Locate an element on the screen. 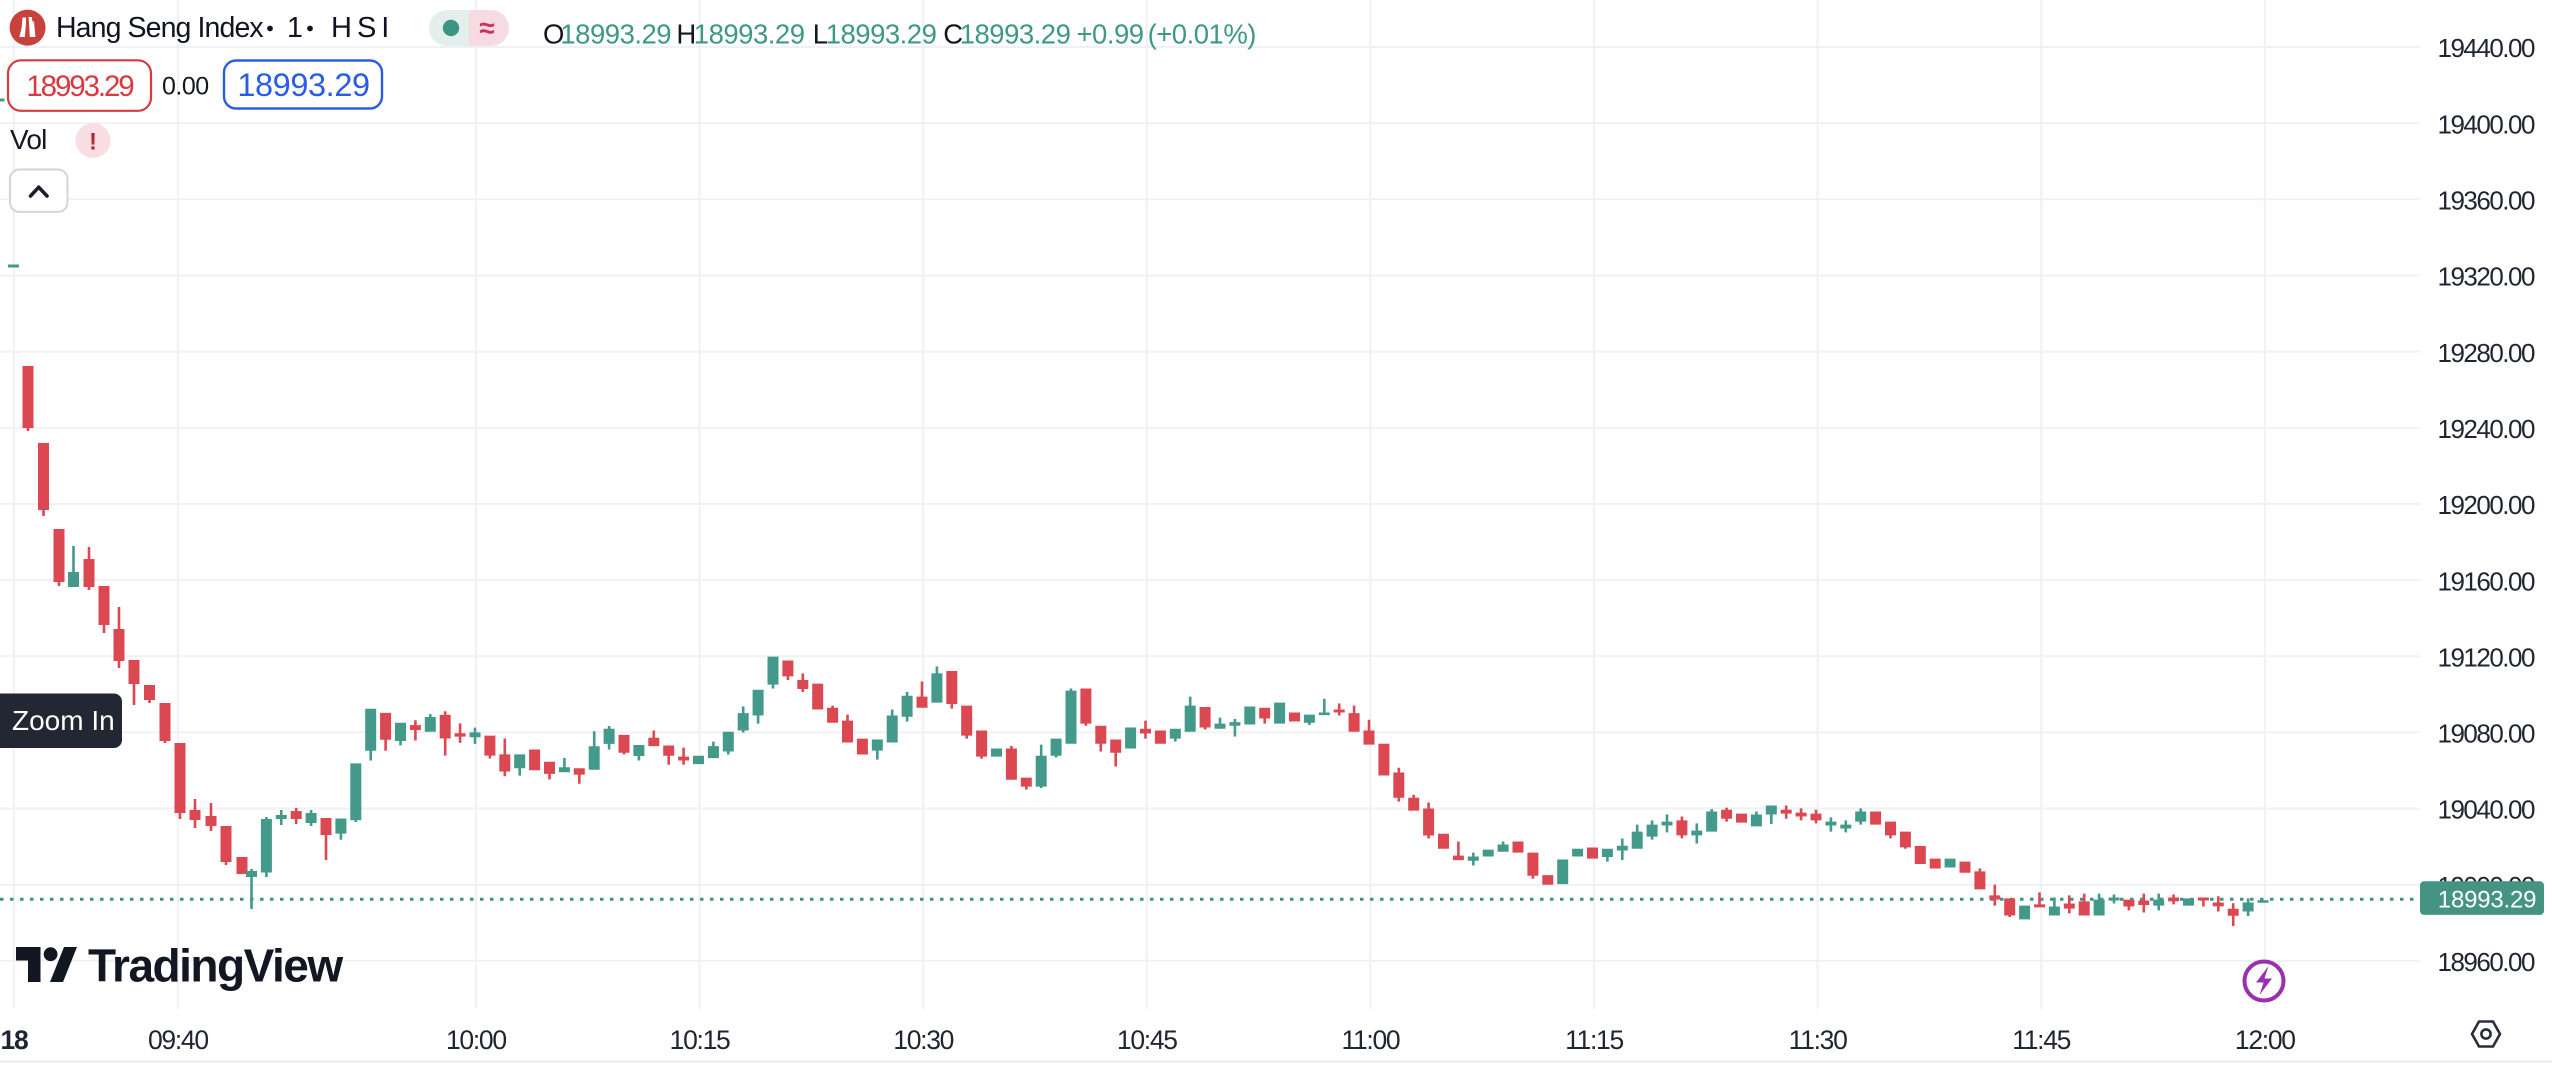 Image resolution: width=2552 pixels, height=1066 pixels. svg-text: (+0.01%) is located at coordinates (1202, 34).